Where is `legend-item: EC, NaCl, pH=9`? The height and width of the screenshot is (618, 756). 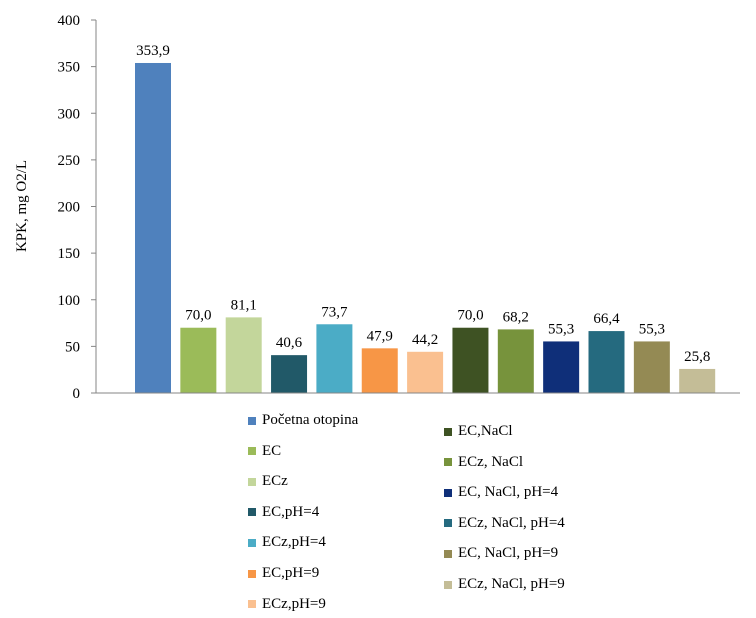 legend-item: EC, NaCl, pH=9 is located at coordinates (501, 553).